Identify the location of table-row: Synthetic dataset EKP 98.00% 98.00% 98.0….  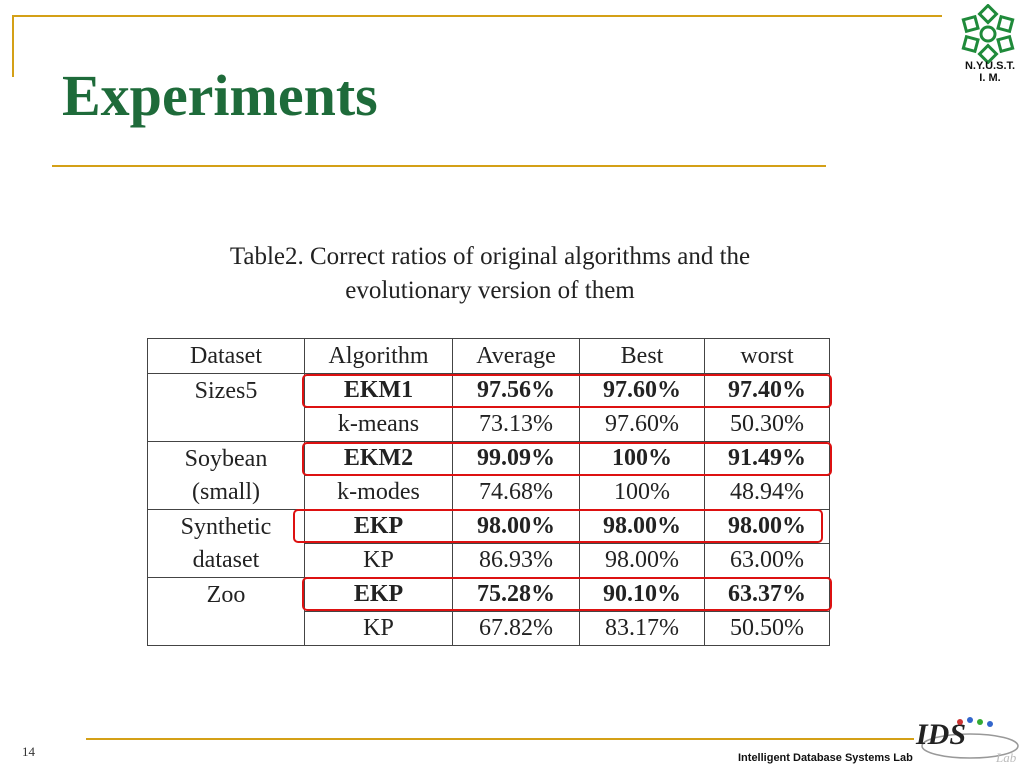
(488, 543).